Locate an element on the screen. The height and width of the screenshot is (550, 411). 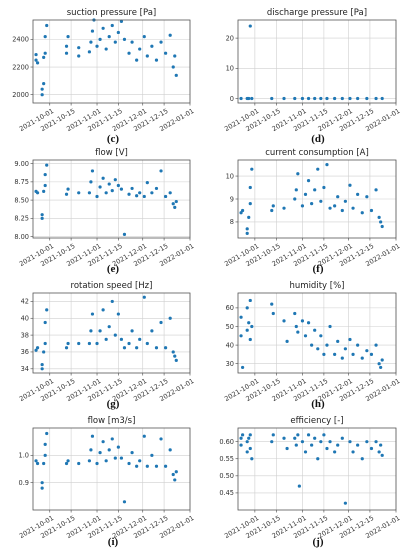
plot-frame is located at coordinates (111, 333).